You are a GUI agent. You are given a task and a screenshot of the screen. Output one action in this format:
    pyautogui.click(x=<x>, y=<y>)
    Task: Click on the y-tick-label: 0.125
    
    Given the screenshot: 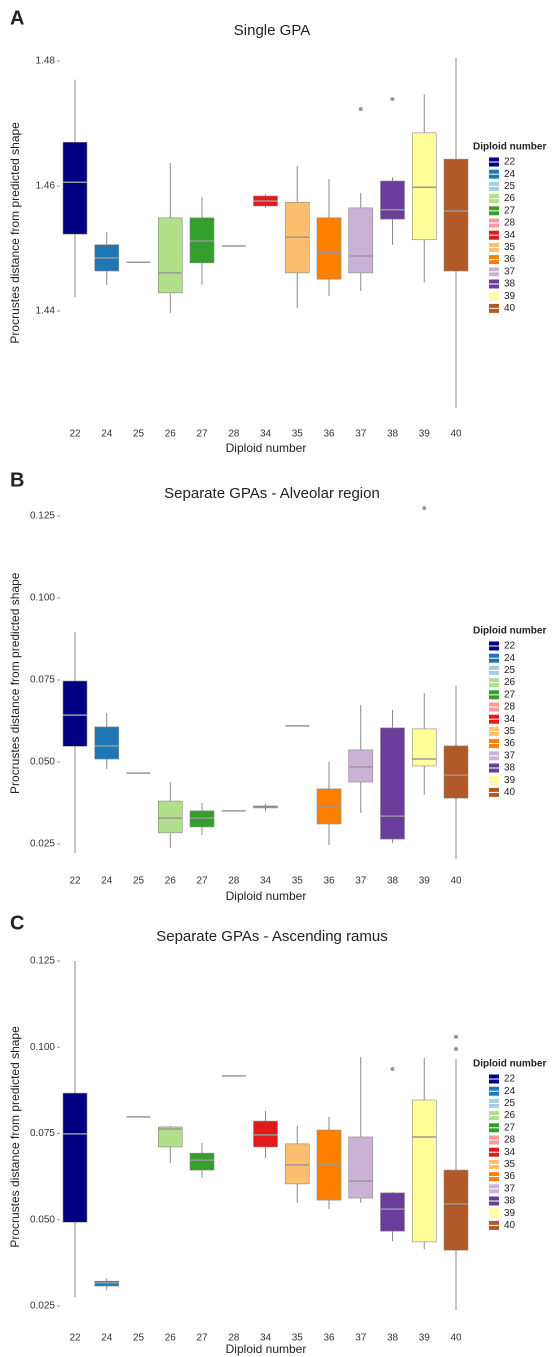 What is the action you would take?
    pyautogui.click(x=42, y=516)
    